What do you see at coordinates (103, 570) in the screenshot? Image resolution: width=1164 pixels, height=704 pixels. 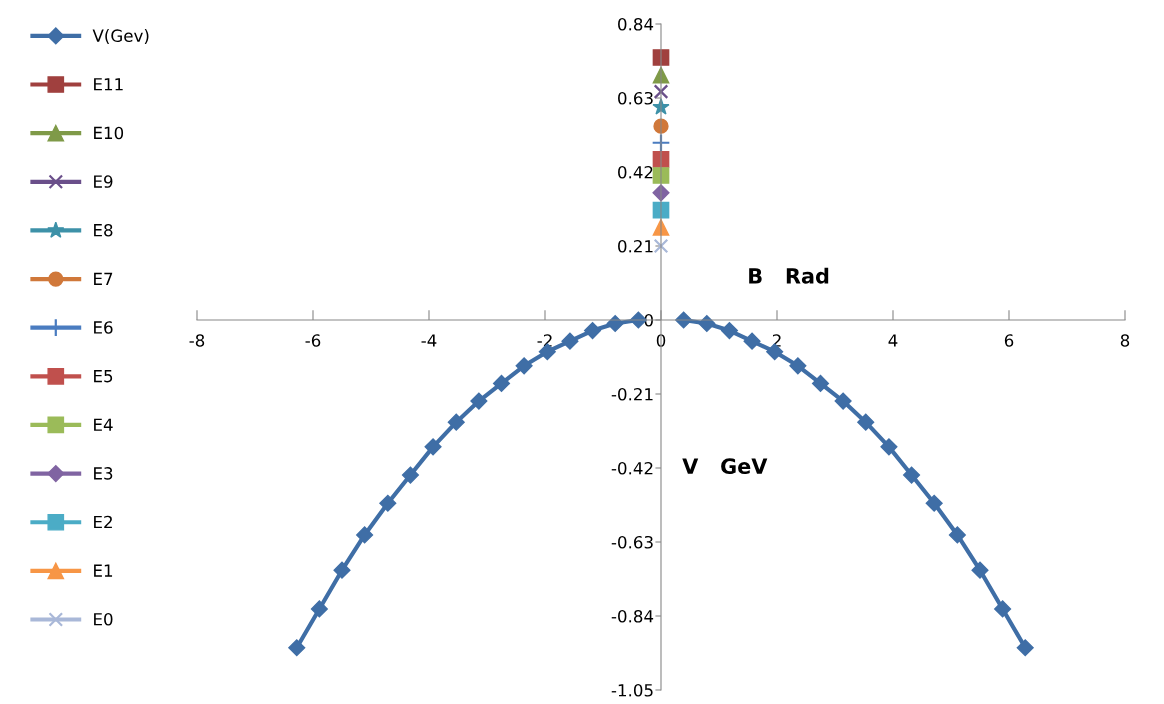 I see `legend-label: E1` at bounding box center [103, 570].